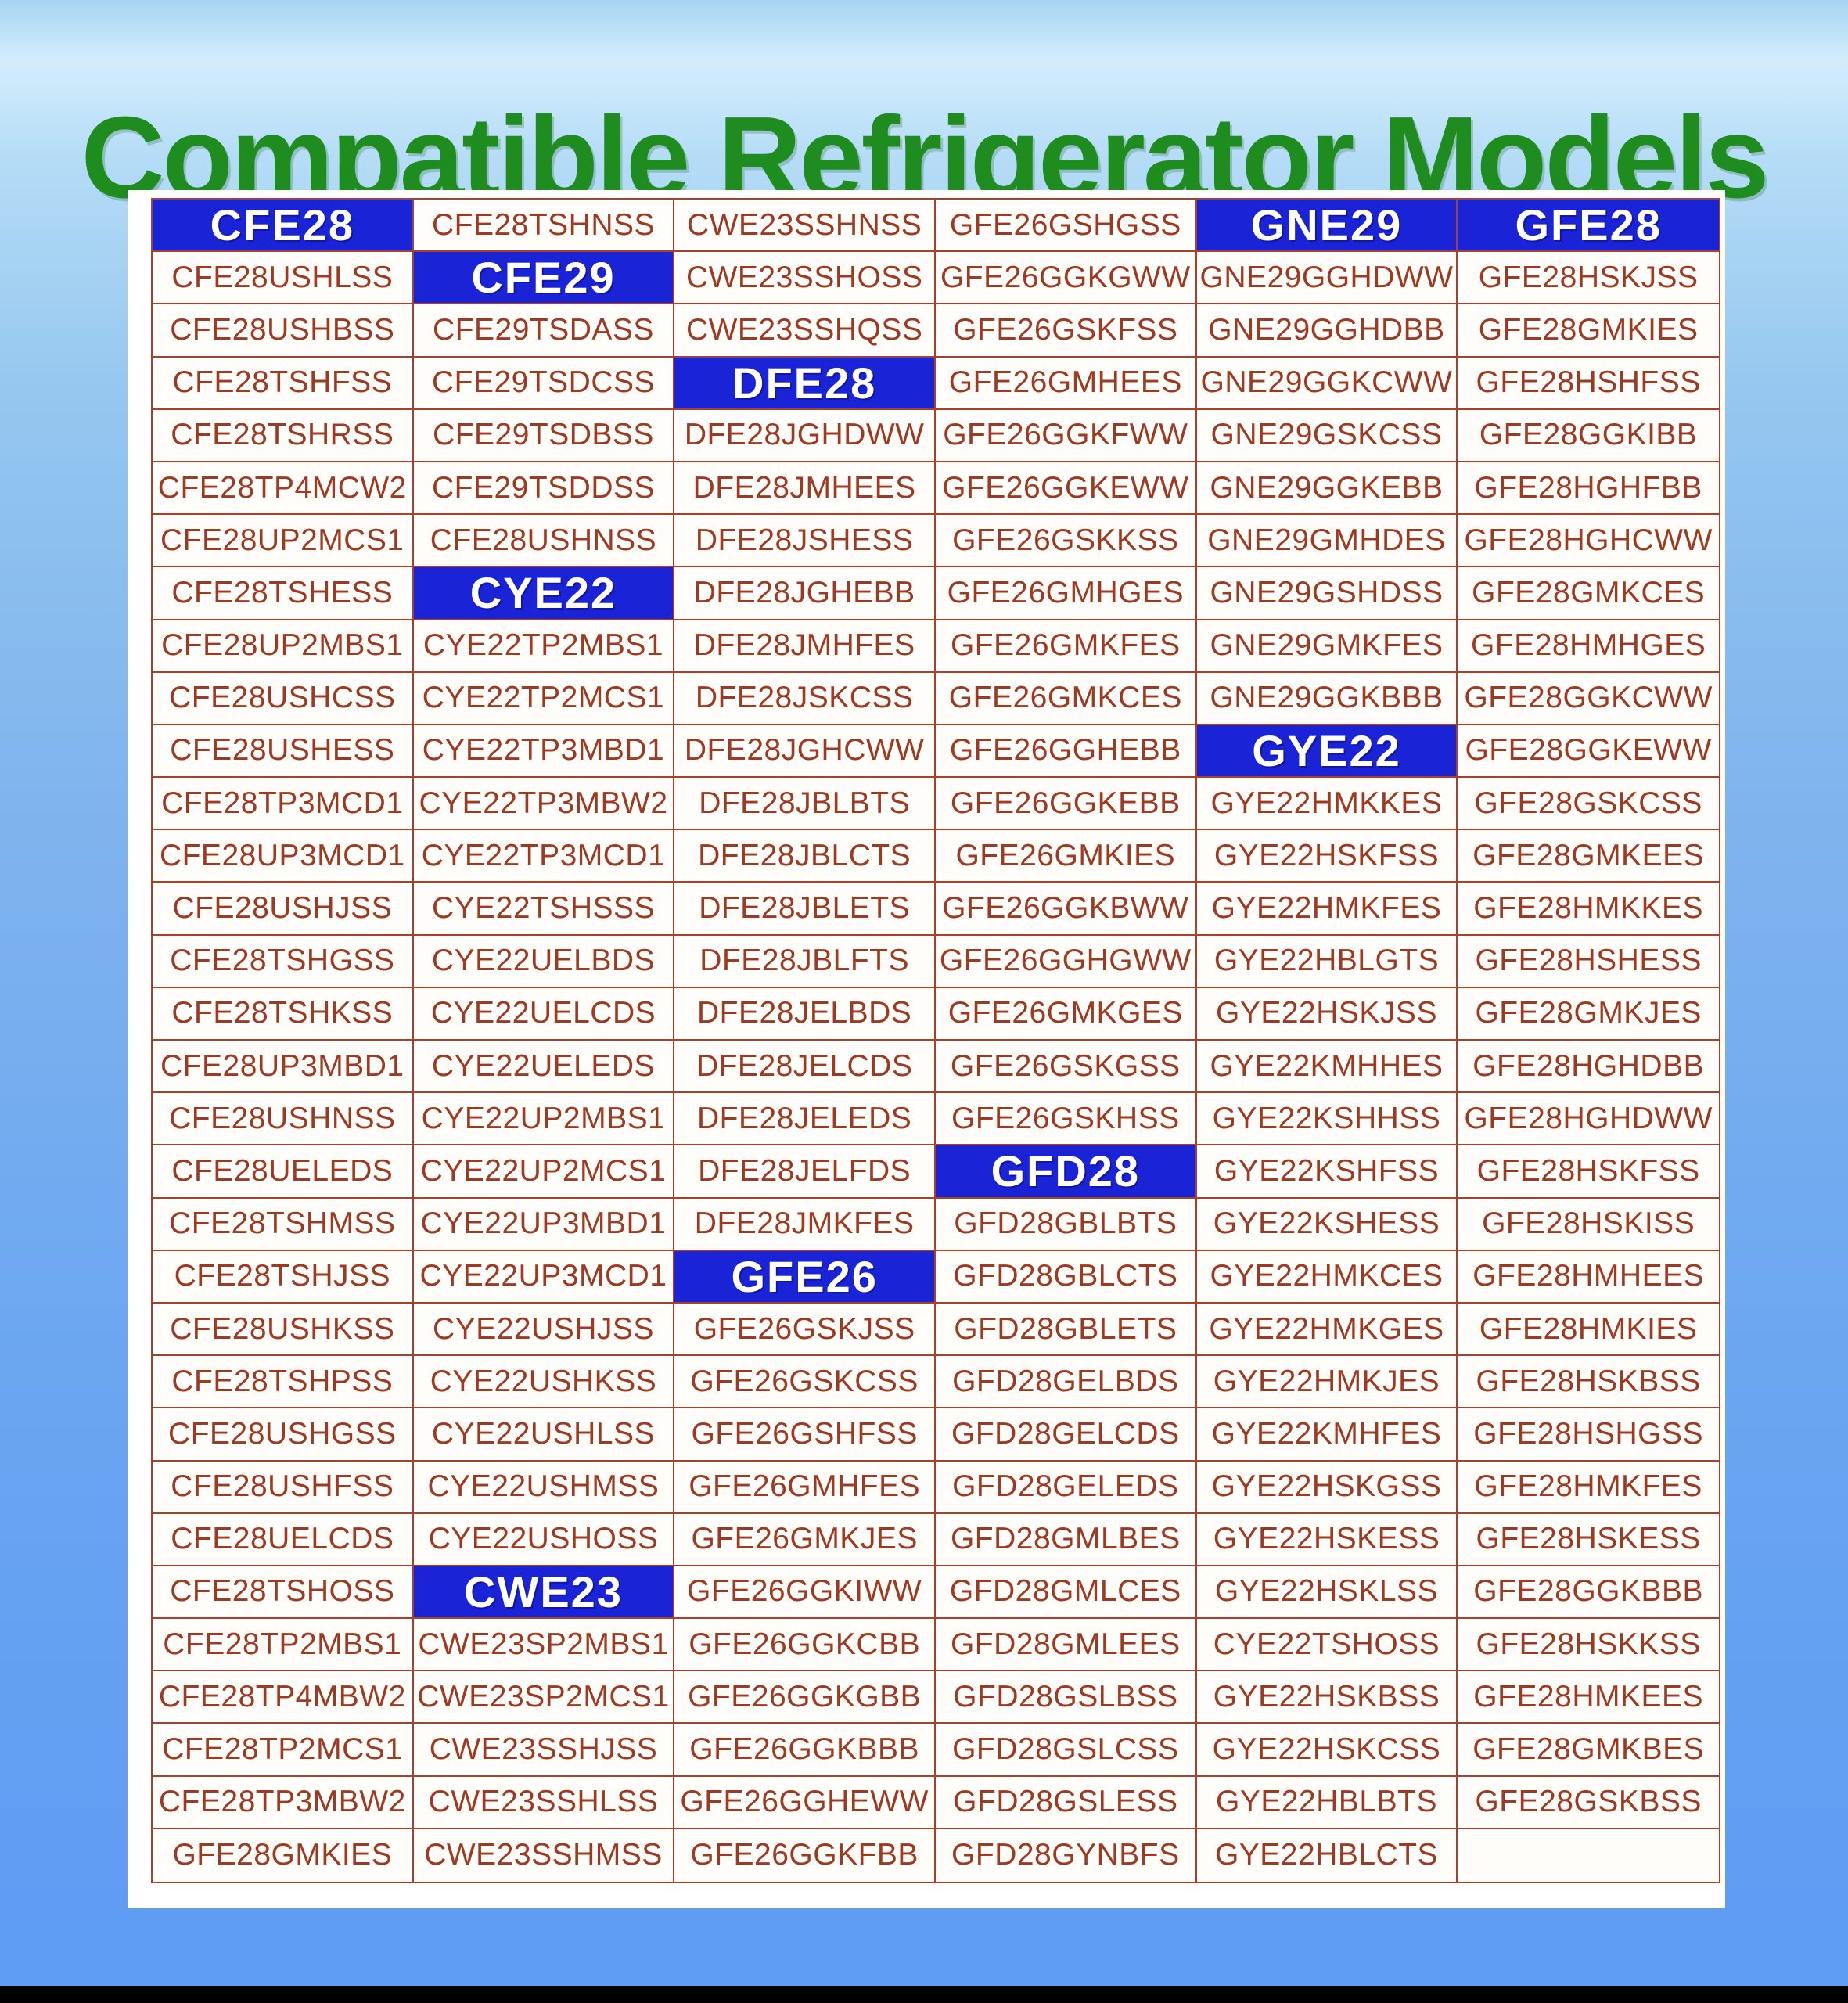 Image resolution: width=1848 pixels, height=2003 pixels. Describe the element at coordinates (1066, 1856) in the screenshot. I see `model-cell: GFD28GYNBFS` at that location.